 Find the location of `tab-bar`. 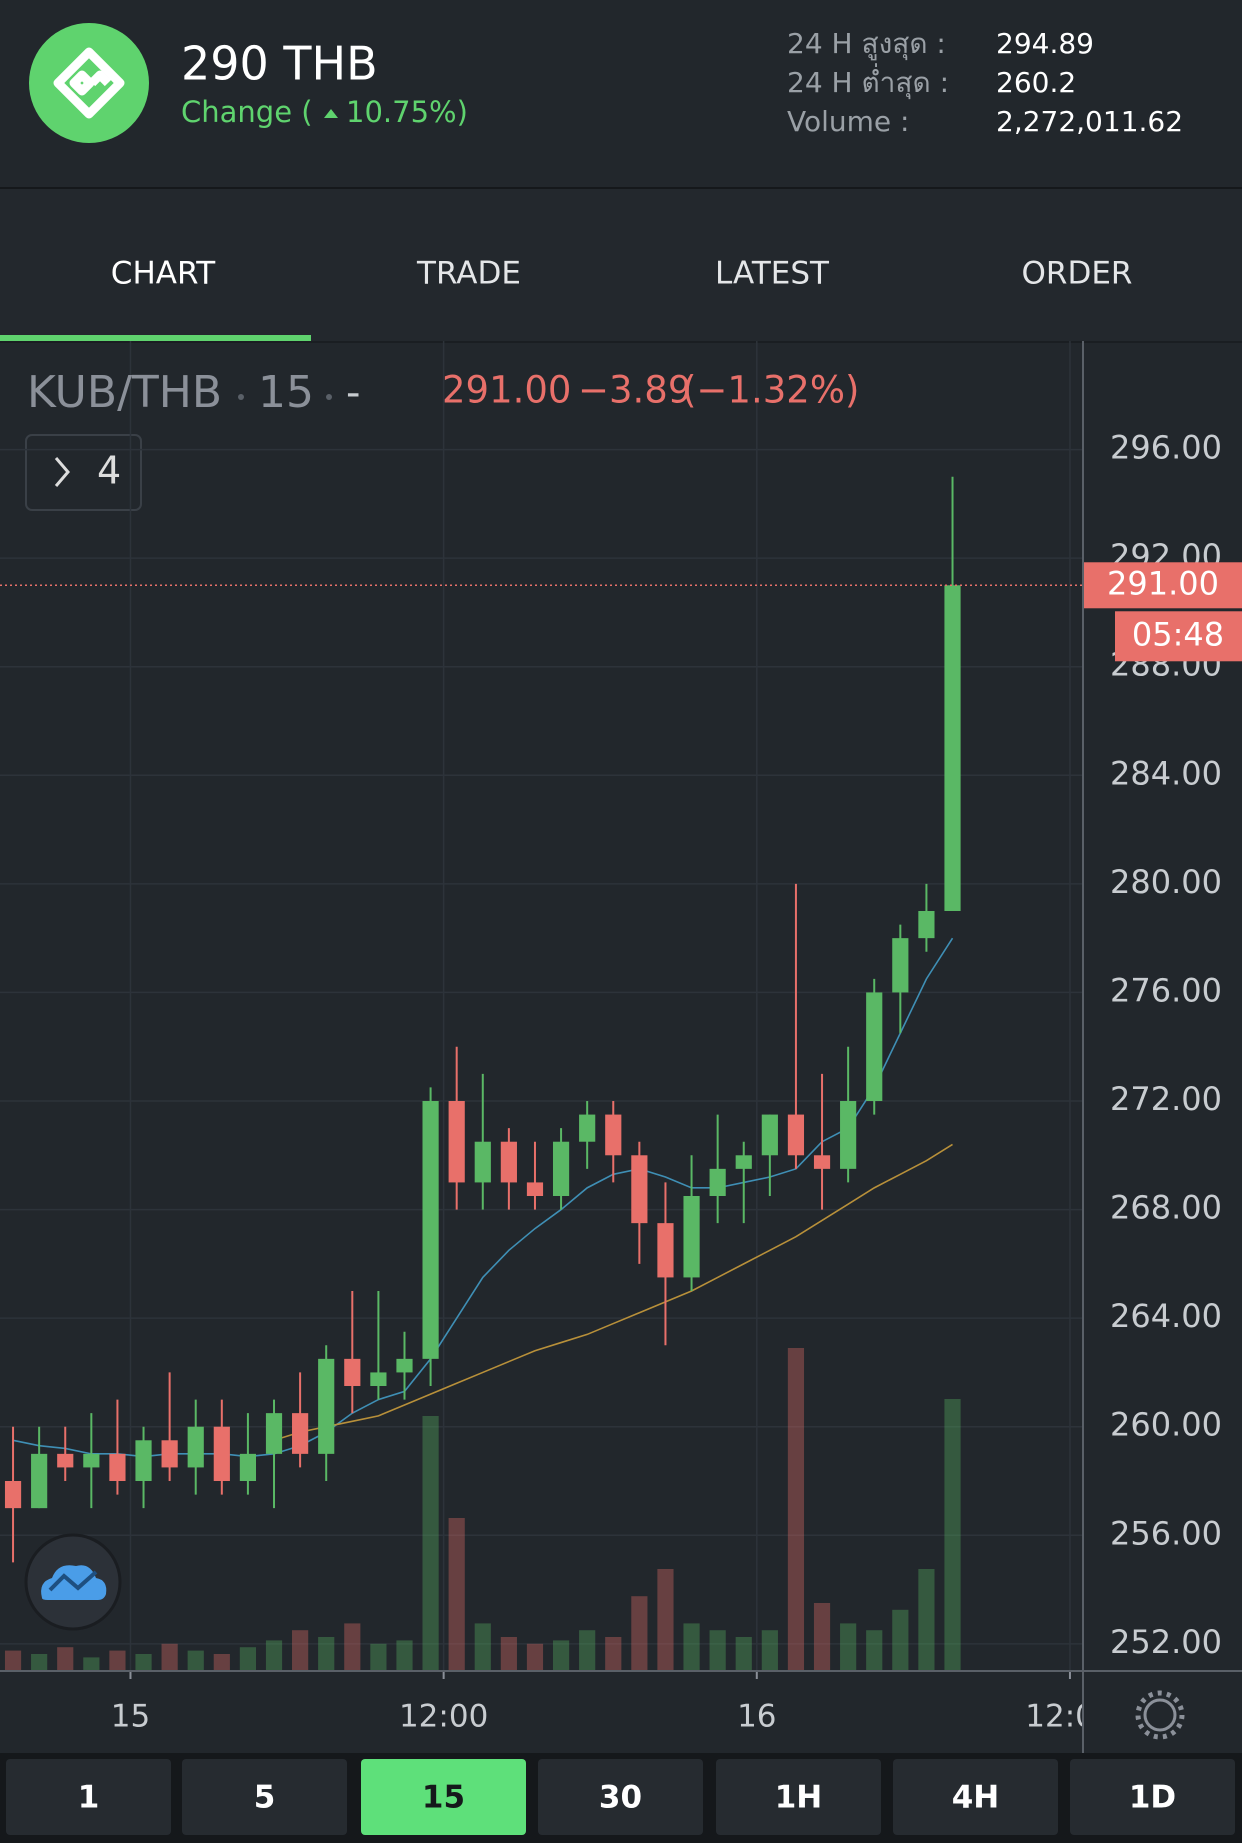

tab-bar is located at coordinates (621, 265).